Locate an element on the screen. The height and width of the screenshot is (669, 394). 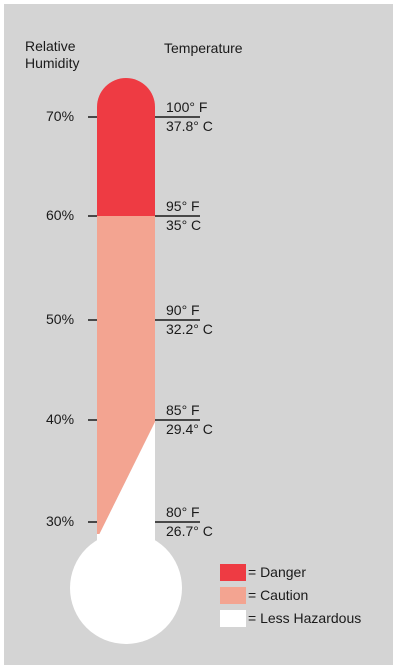
humidity-header-line2: Humidity is located at coordinates (52, 63).